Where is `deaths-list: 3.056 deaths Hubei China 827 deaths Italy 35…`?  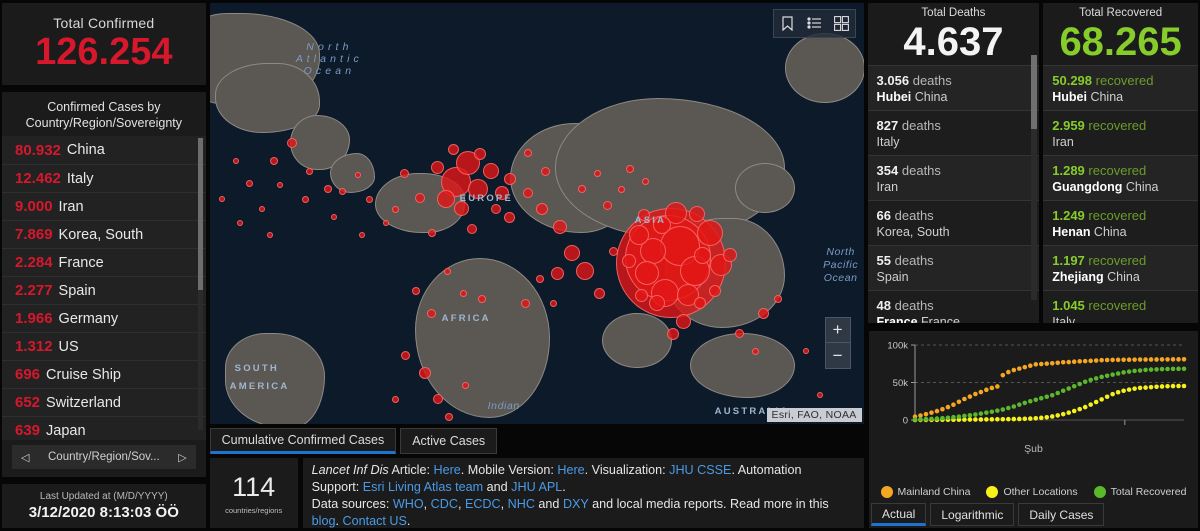 deaths-list: 3.056 deaths Hubei China 827 deaths Italy 35… is located at coordinates (953, 194).